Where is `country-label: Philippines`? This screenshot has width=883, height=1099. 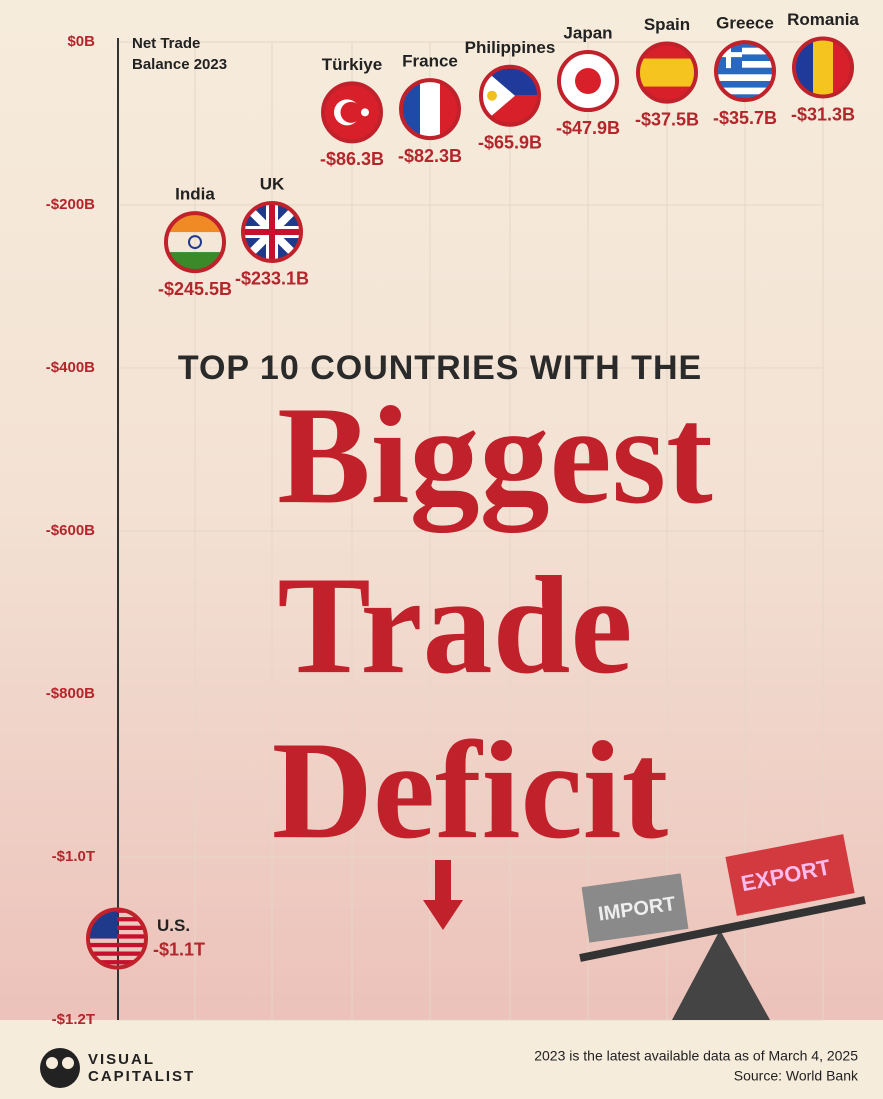 country-label: Philippines is located at coordinates (510, 47).